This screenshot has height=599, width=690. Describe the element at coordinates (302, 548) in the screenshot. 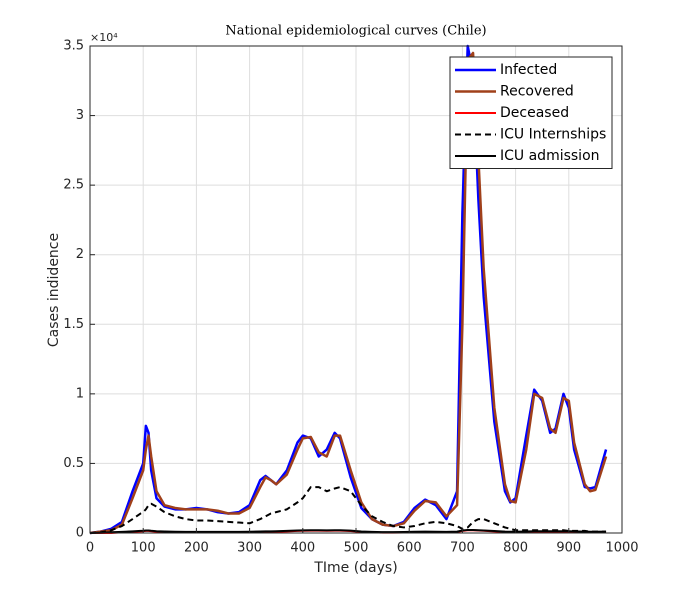

I see `x-tick-label: 400` at that location.